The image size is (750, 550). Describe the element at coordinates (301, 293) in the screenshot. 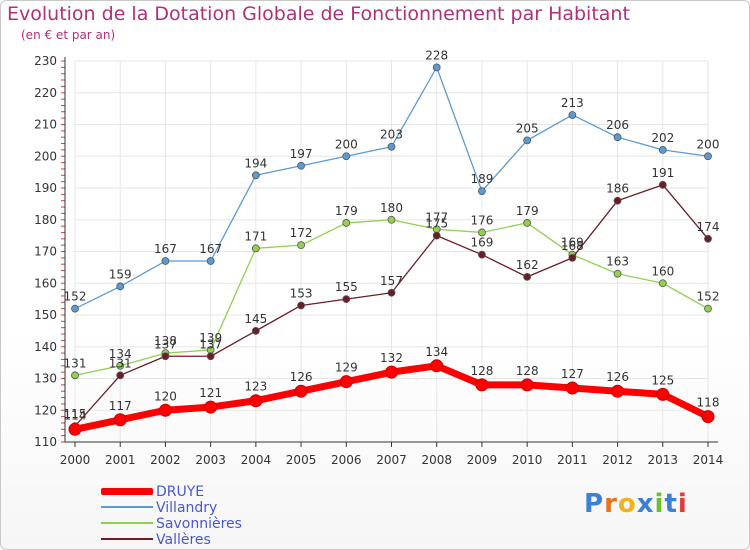

I see `data-label: 153` at that location.